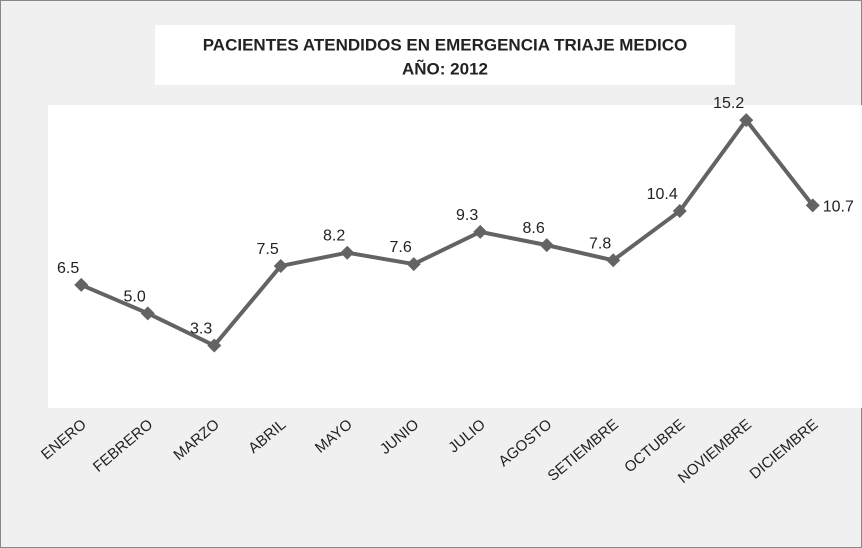 The height and width of the screenshot is (548, 862). Describe the element at coordinates (268, 249) in the screenshot. I see `data-label: 7.5` at that location.